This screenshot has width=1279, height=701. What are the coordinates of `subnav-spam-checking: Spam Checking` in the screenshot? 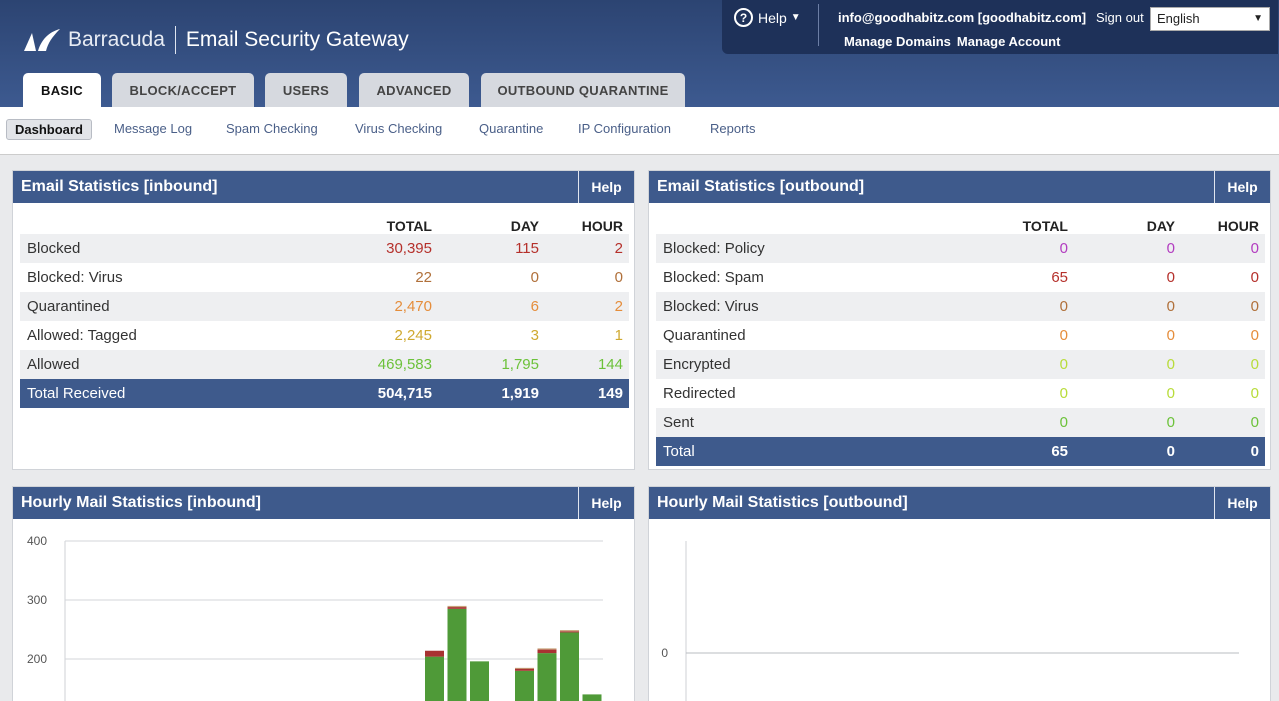 It's located at (272, 128).